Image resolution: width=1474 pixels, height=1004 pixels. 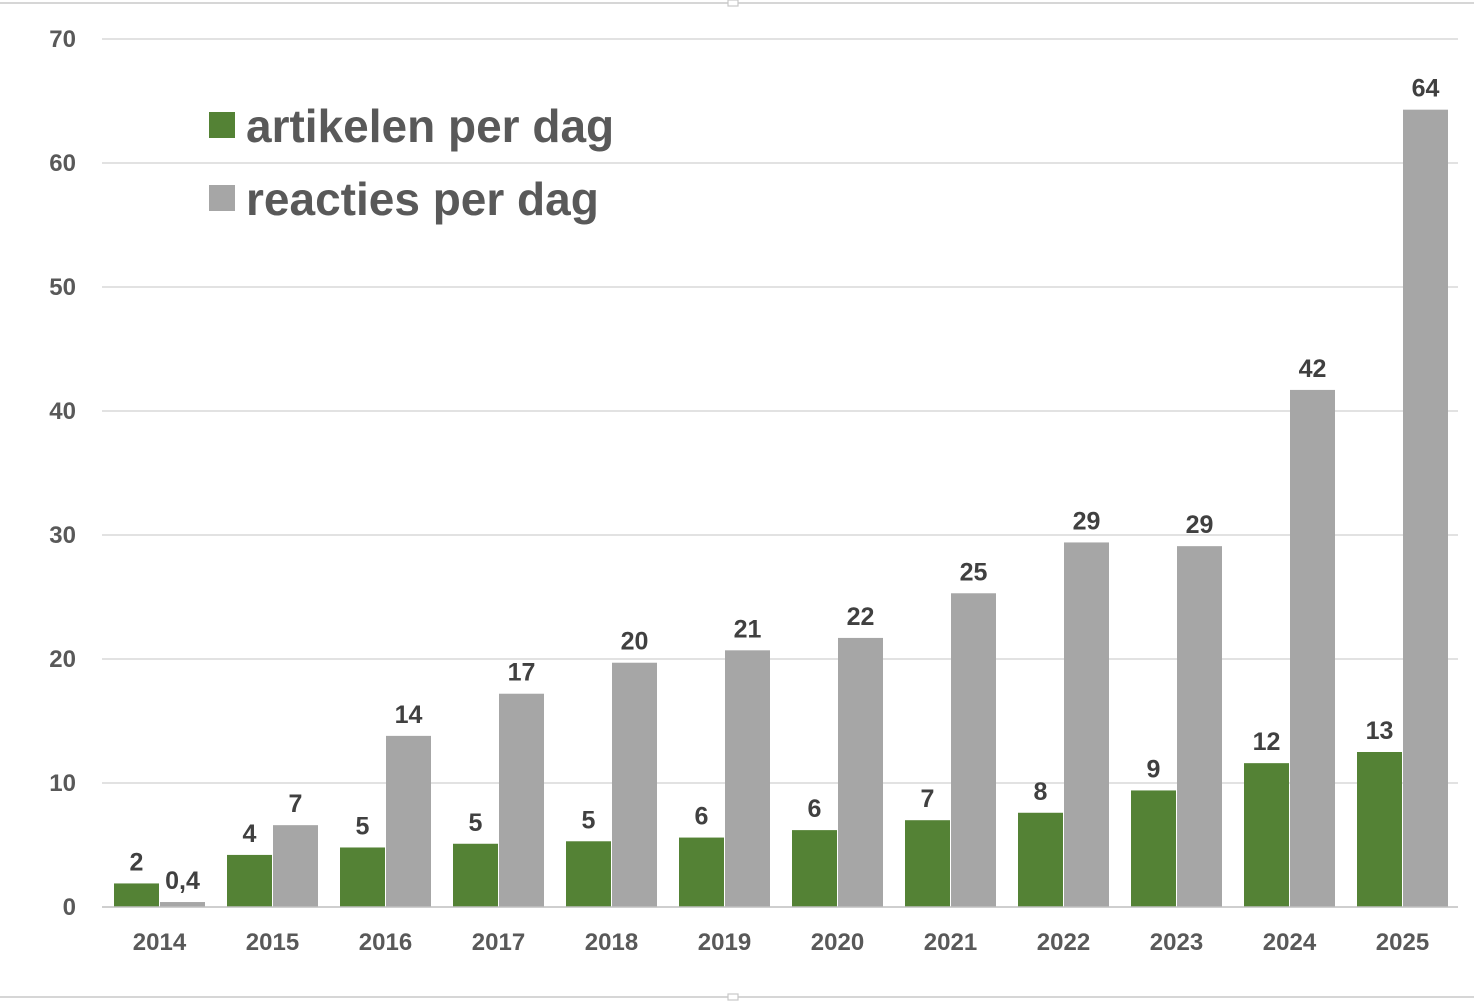 What do you see at coordinates (950, 942) in the screenshot?
I see `x-tick-label: 2021` at bounding box center [950, 942].